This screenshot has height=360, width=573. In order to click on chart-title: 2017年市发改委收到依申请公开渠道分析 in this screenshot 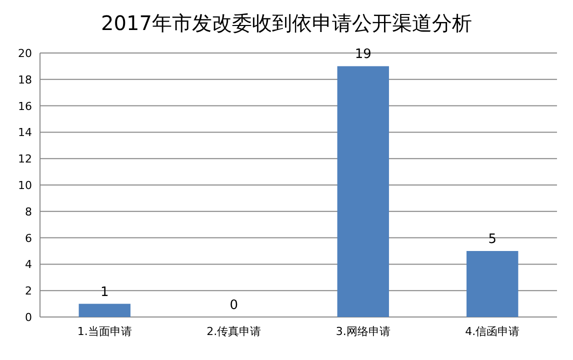, I will do `click(286, 23)`.